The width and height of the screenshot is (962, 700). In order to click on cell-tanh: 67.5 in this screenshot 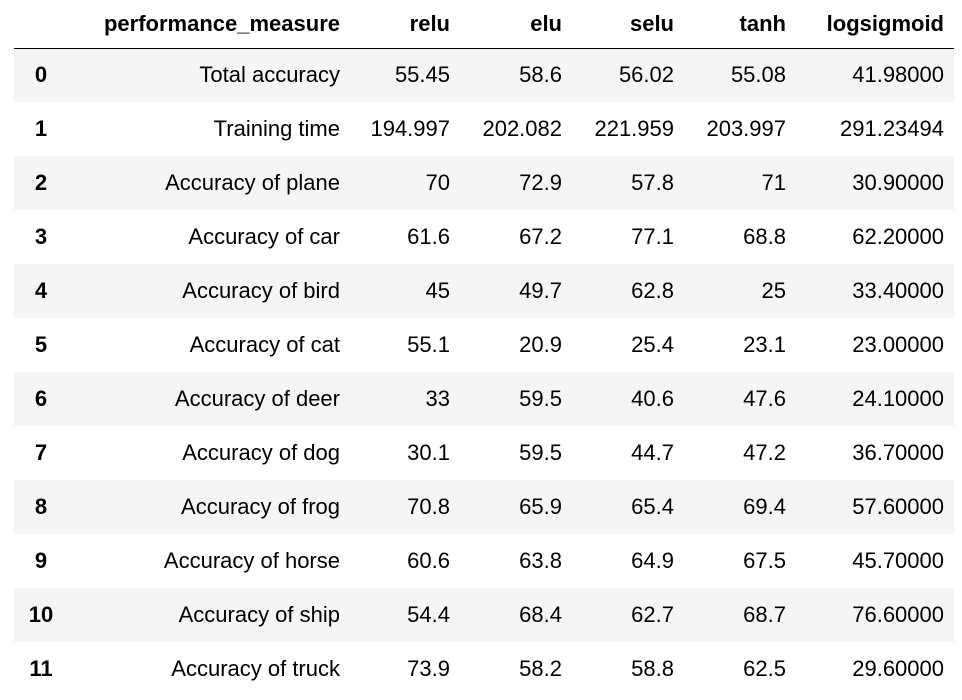, I will do `click(764, 560)`.